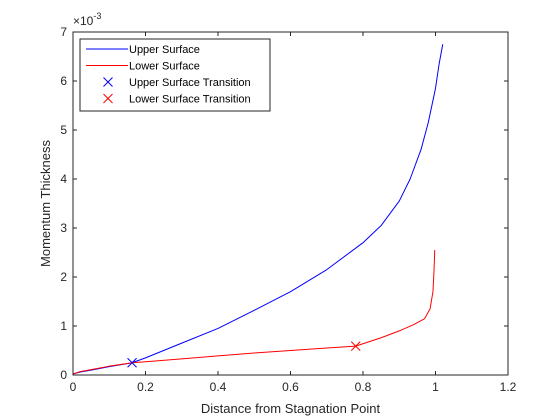 The image size is (560, 420). Describe the element at coordinates (291, 408) in the screenshot. I see `x-axis-label: Distance from Stagnation Point` at that location.